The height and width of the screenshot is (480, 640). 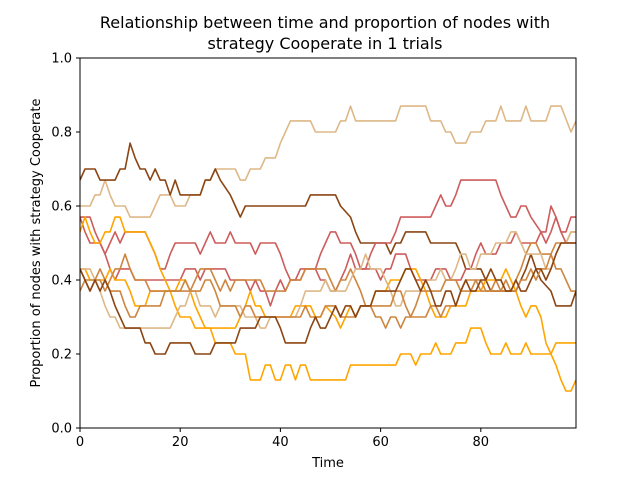 What do you see at coordinates (61, 281) in the screenshot?
I see `y-tick-label: 0.4` at bounding box center [61, 281].